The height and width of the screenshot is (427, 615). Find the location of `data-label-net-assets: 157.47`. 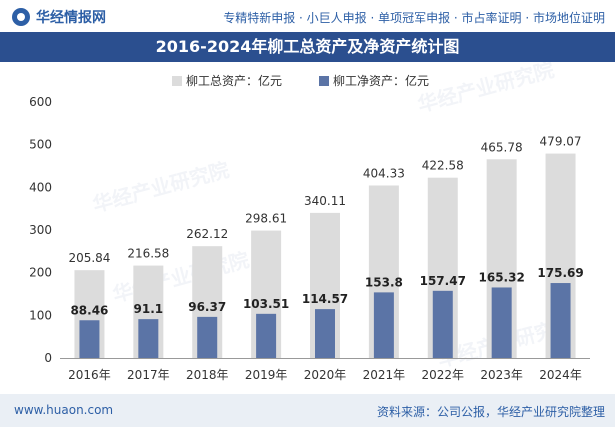

data-label-net-assets: 157.47 is located at coordinates (443, 281).